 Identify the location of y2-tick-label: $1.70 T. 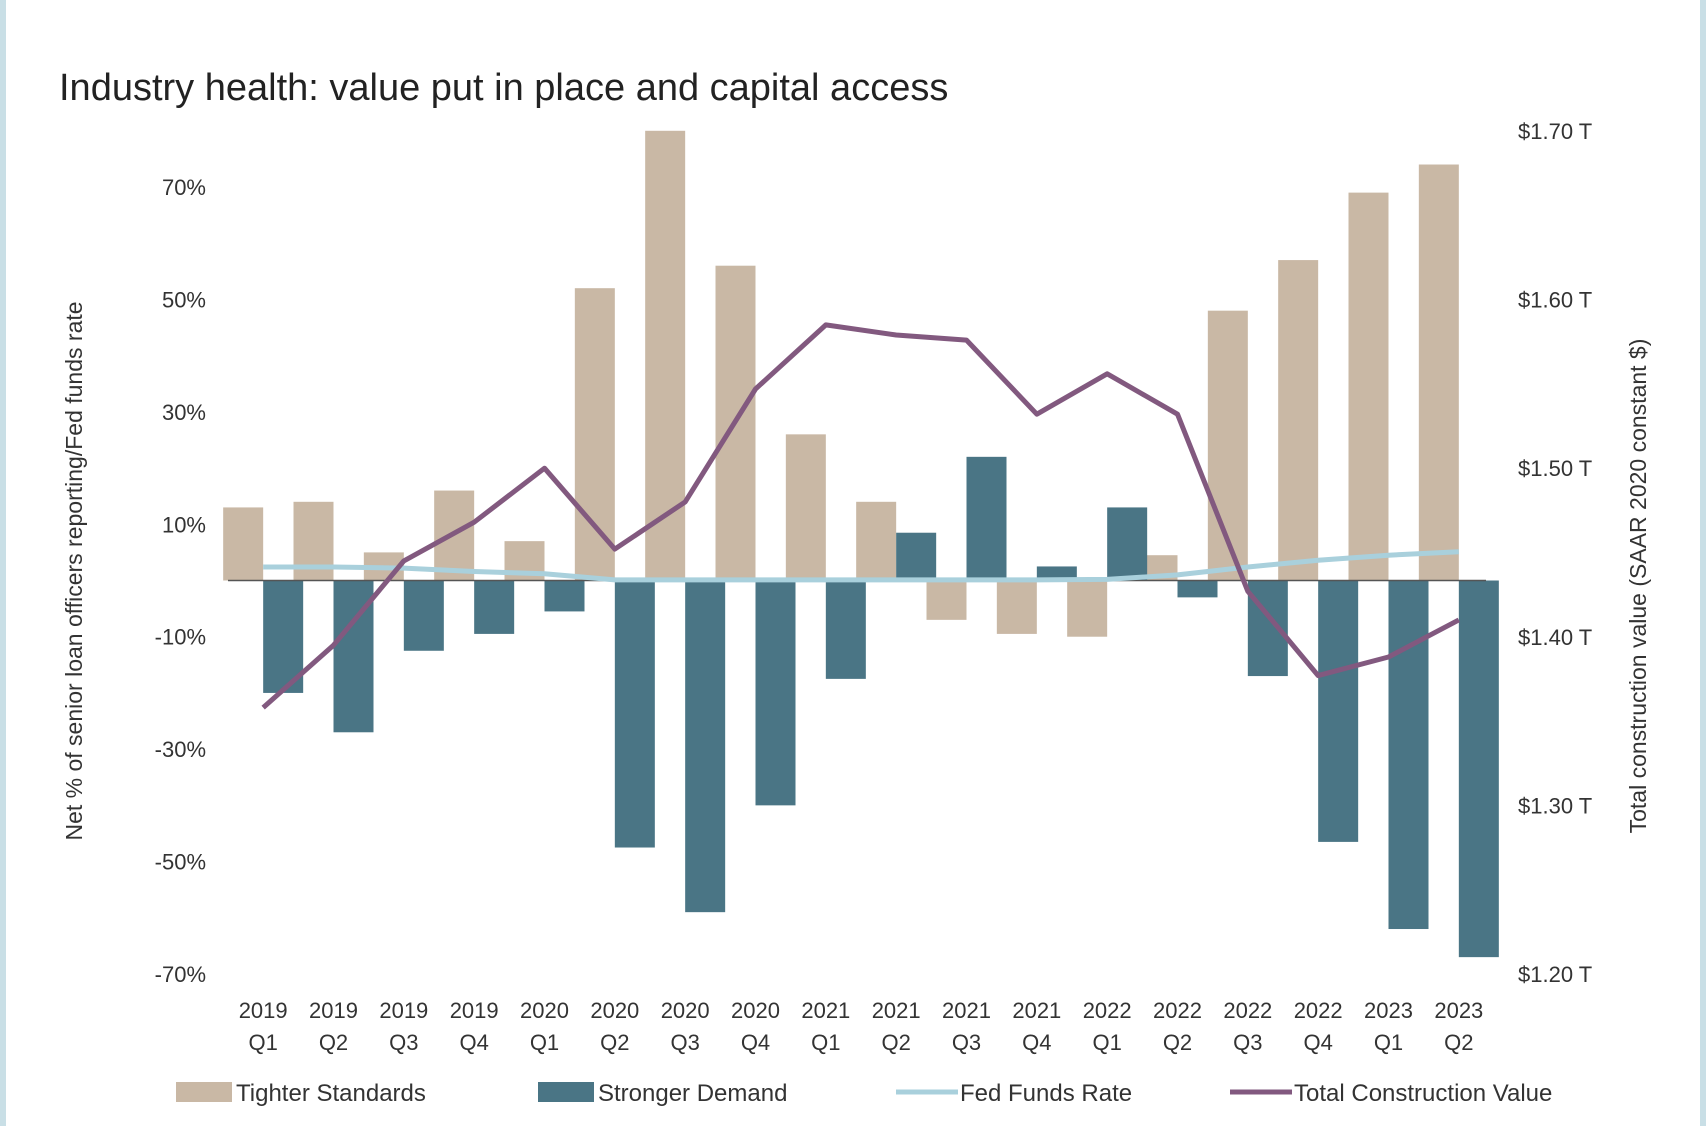
(1555, 131).